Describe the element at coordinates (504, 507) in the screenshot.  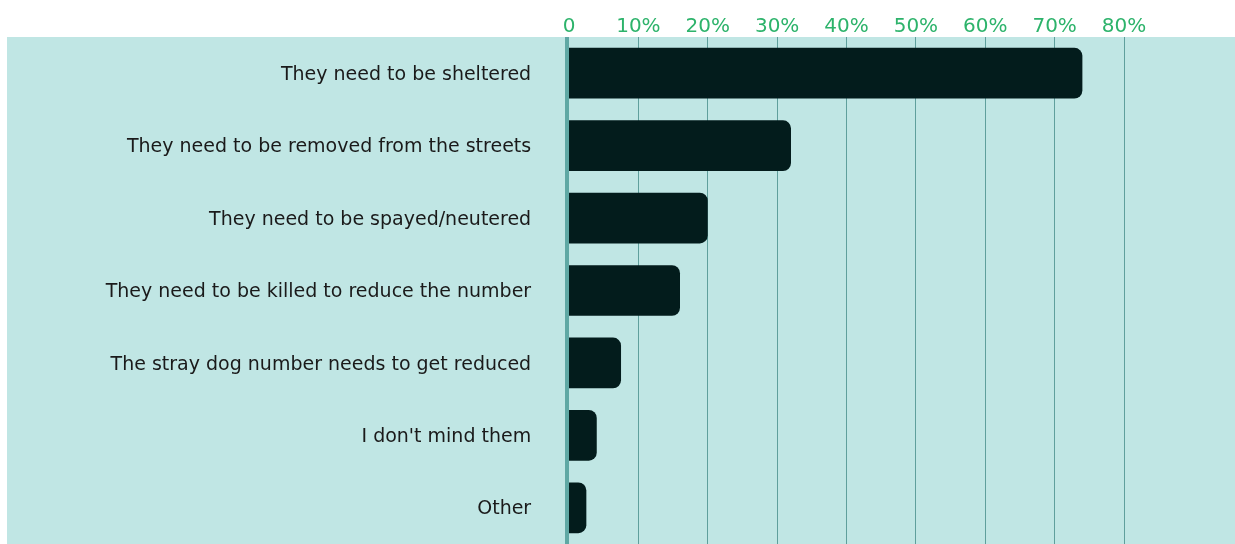
I see `y-tick-label: Other` at that location.